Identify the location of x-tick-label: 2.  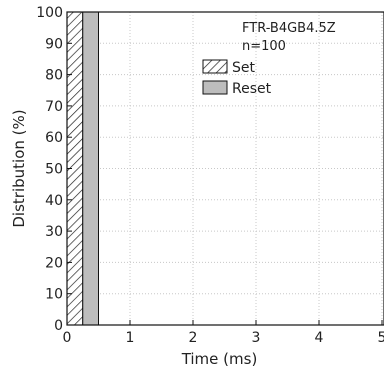
(193, 338).